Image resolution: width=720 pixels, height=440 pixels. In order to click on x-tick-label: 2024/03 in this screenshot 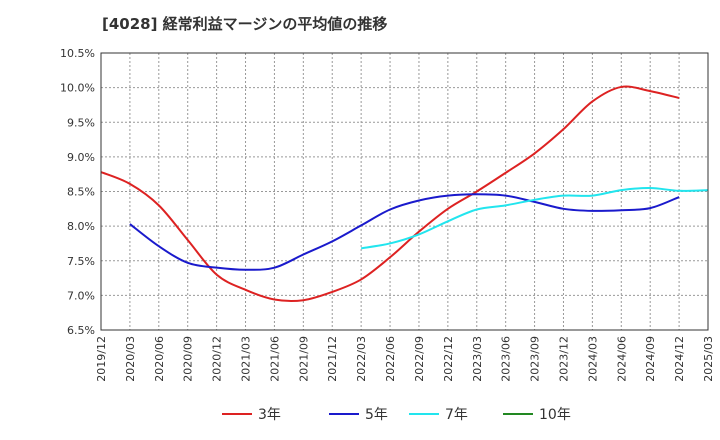, I will do `click(592, 359)`.